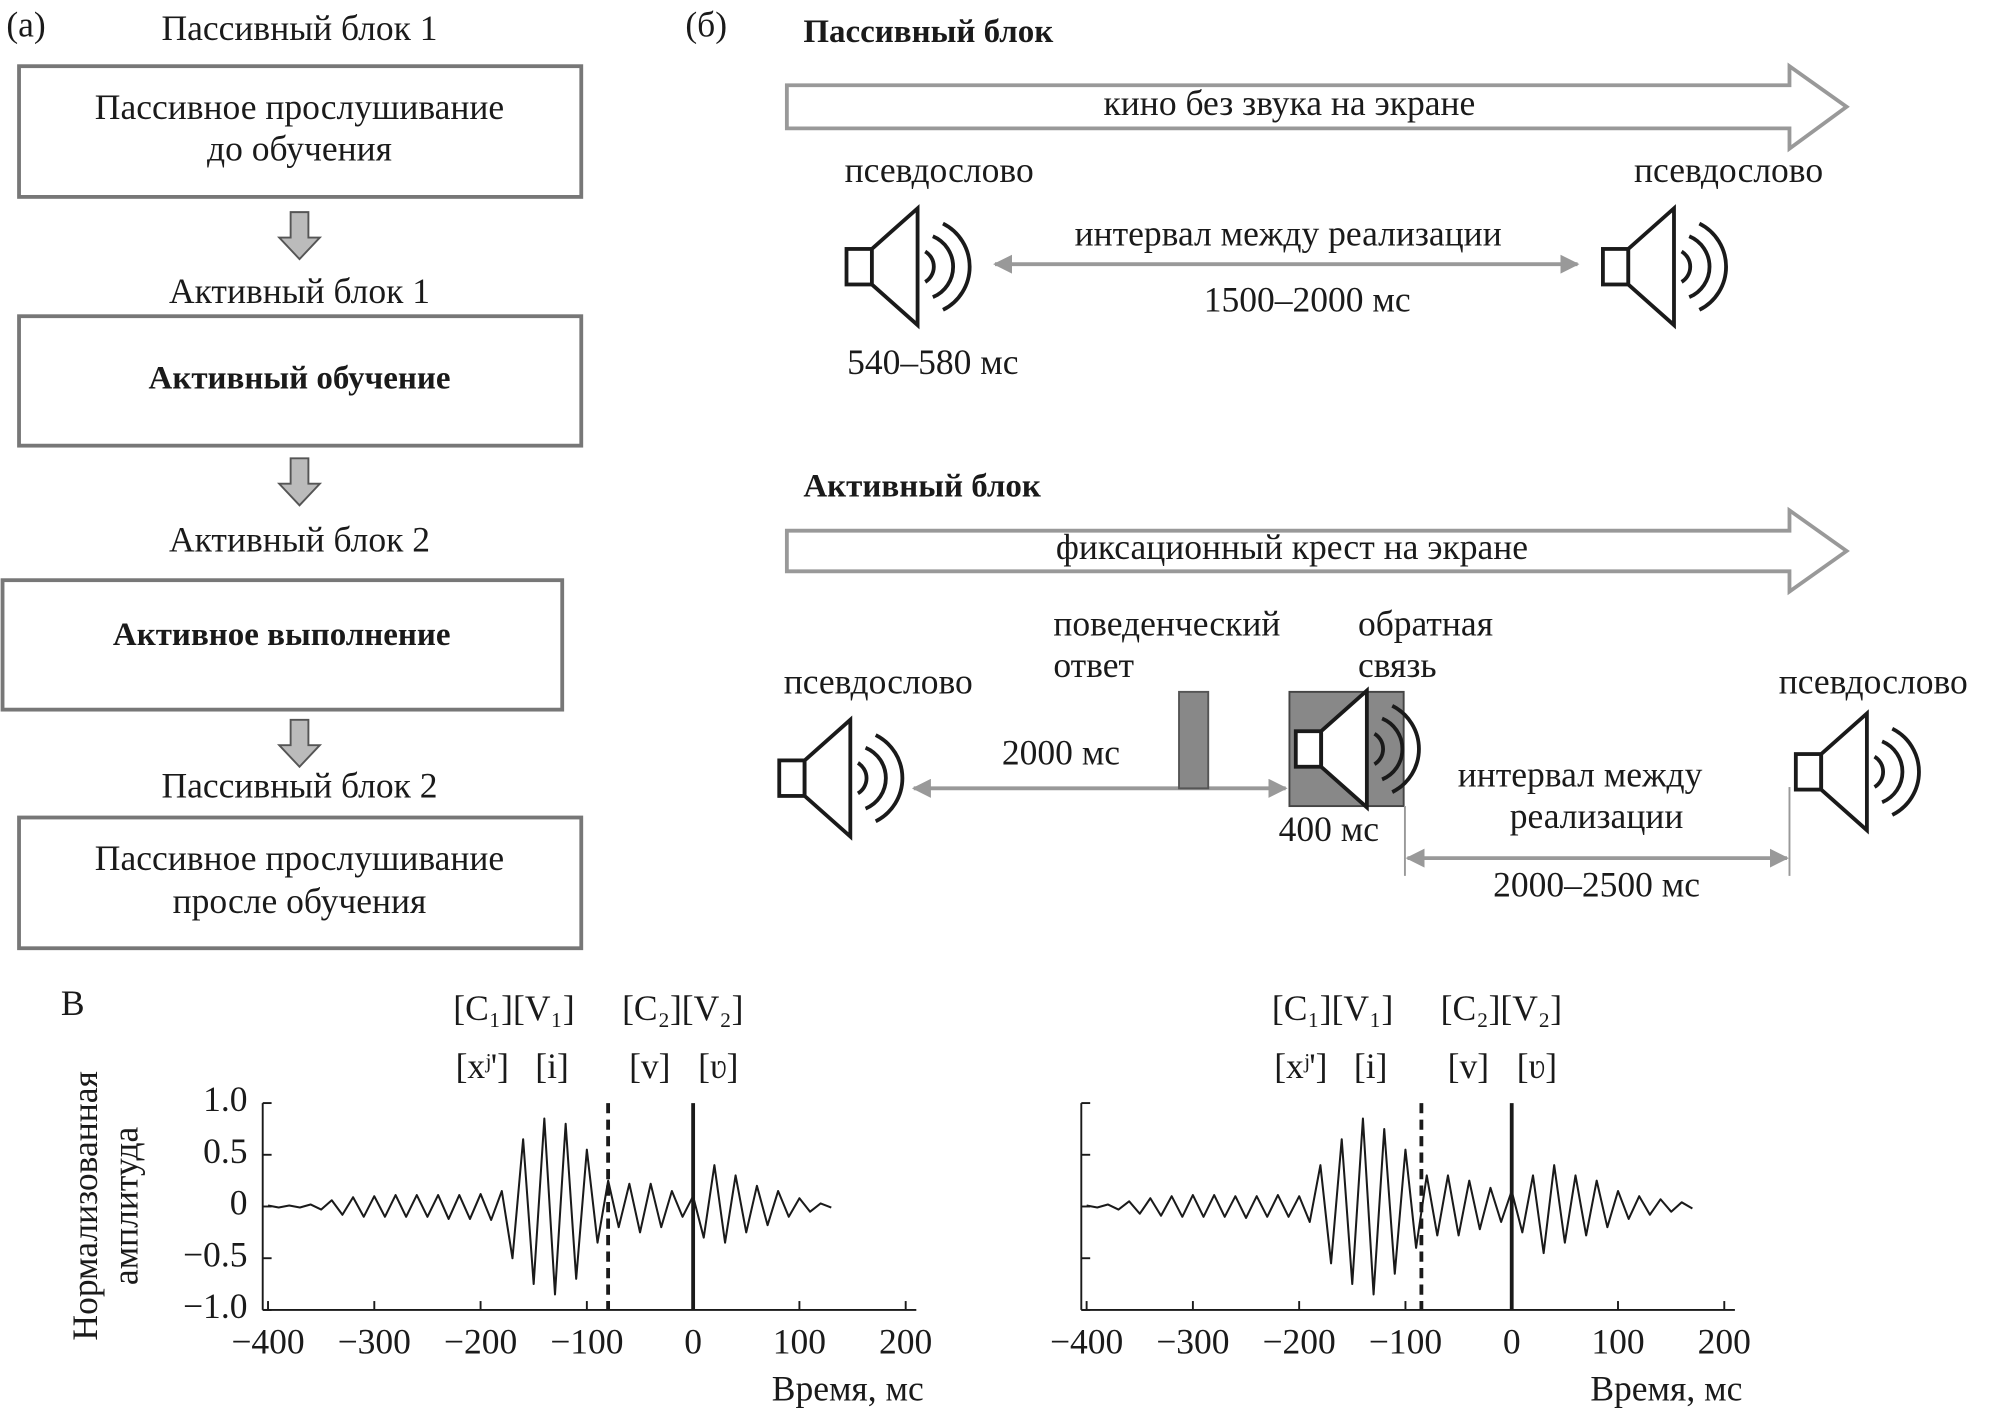  I want to click on feedback-label: обратная, so click(1425, 623).